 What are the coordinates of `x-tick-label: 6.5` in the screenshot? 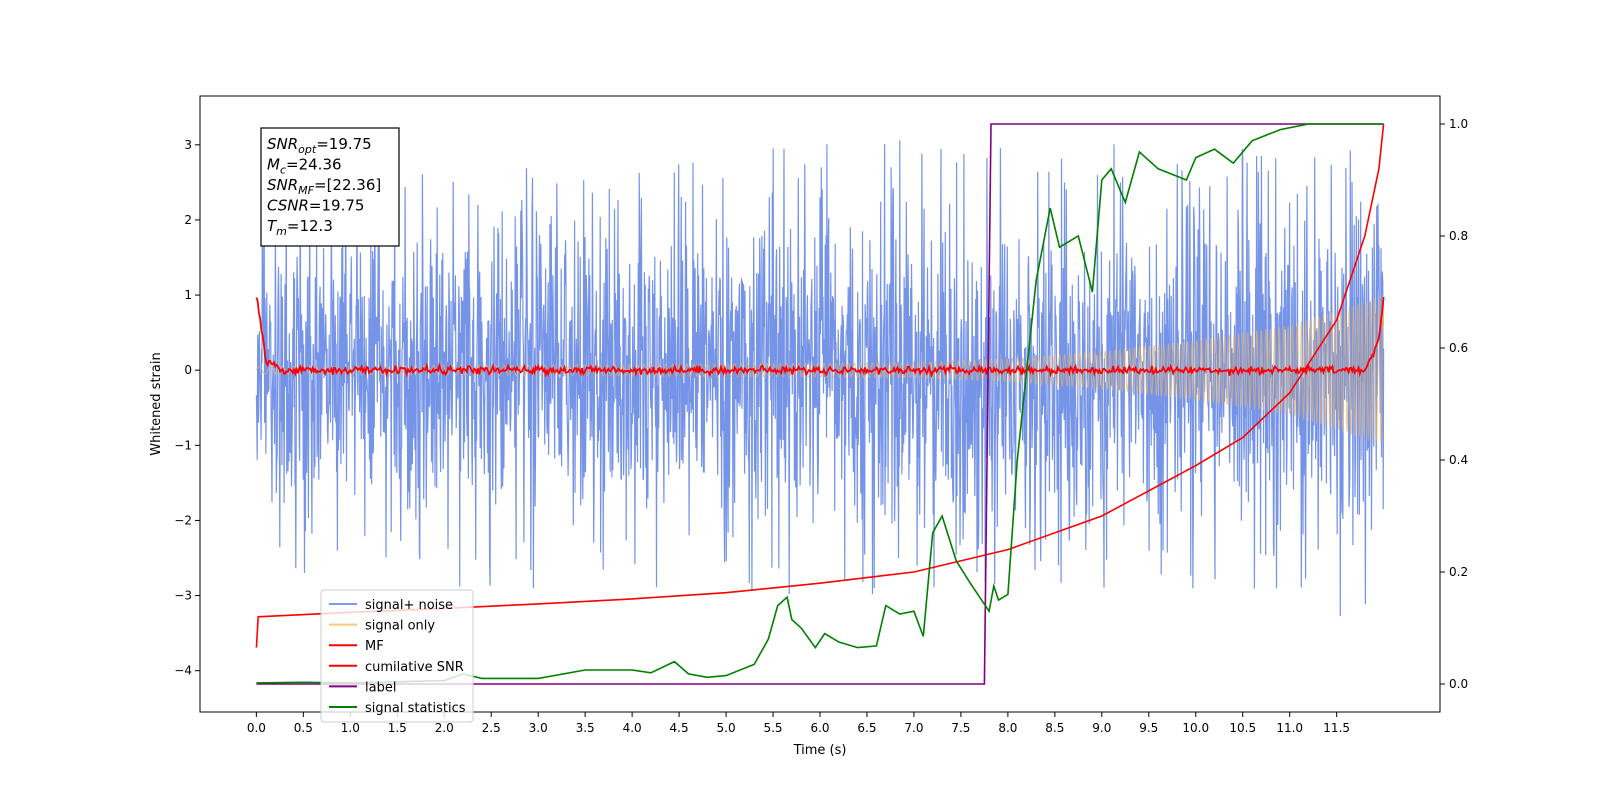 It's located at (866, 728).